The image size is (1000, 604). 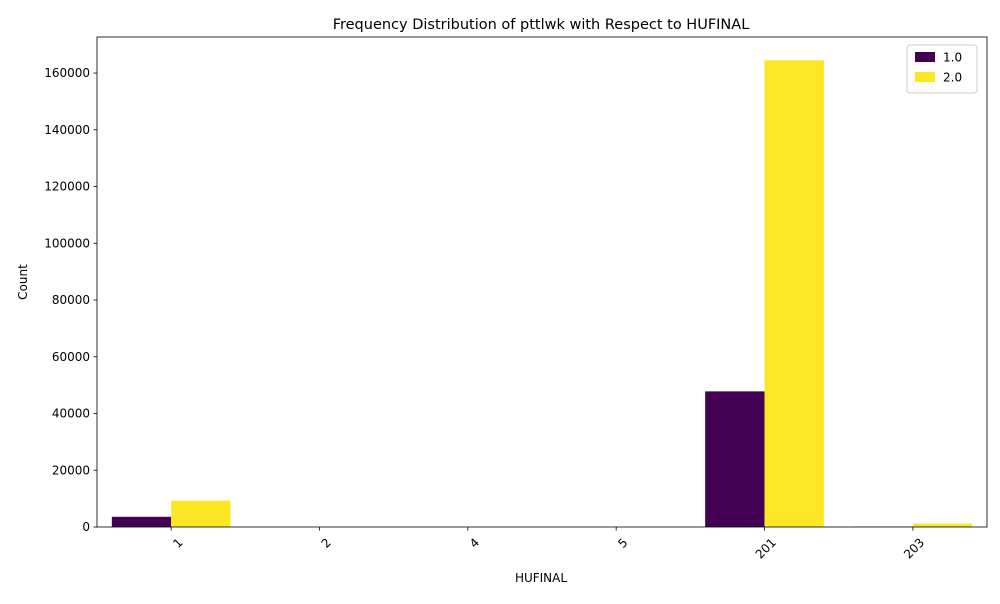 What do you see at coordinates (925, 77) in the screenshot?
I see `legend-swatch-2.0` at bounding box center [925, 77].